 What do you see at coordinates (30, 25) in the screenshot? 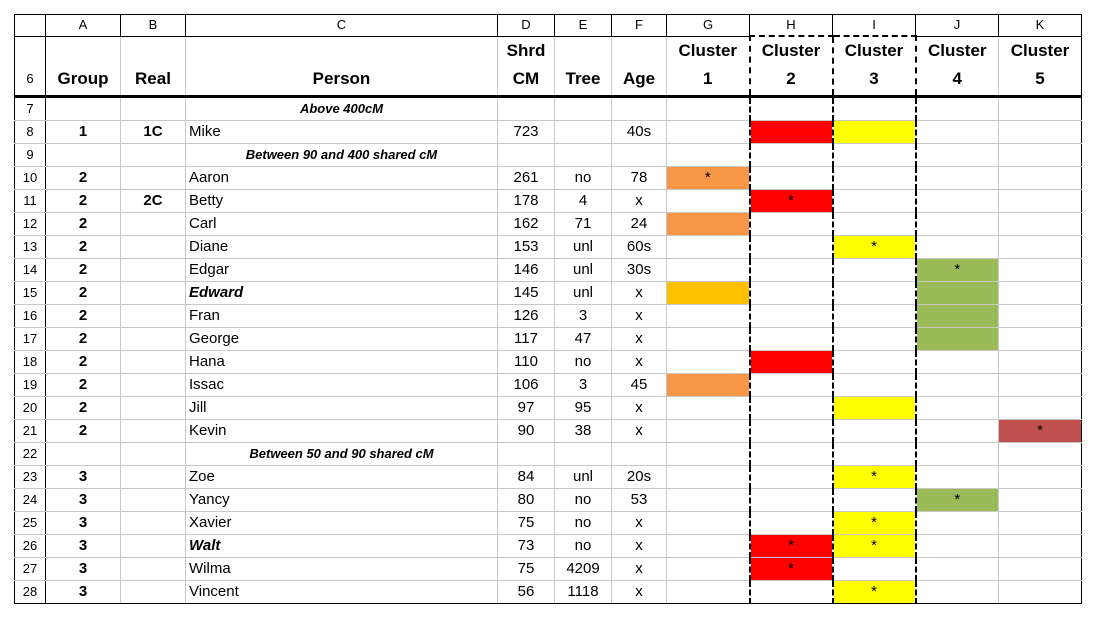
I see `select-all-corner` at bounding box center [30, 25].